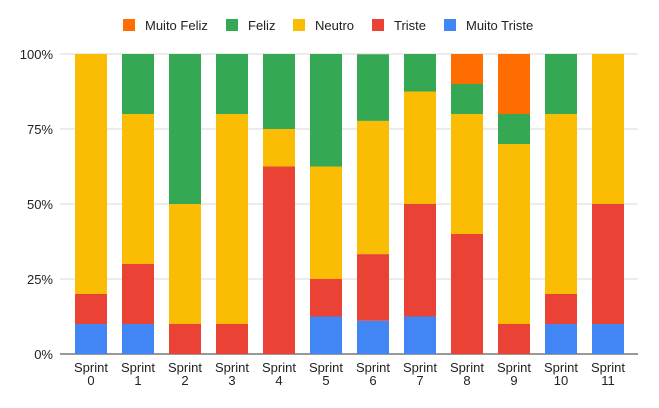 The width and height of the screenshot is (659, 408). What do you see at coordinates (43, 354) in the screenshot?
I see `y-tick-label: 0%` at bounding box center [43, 354].